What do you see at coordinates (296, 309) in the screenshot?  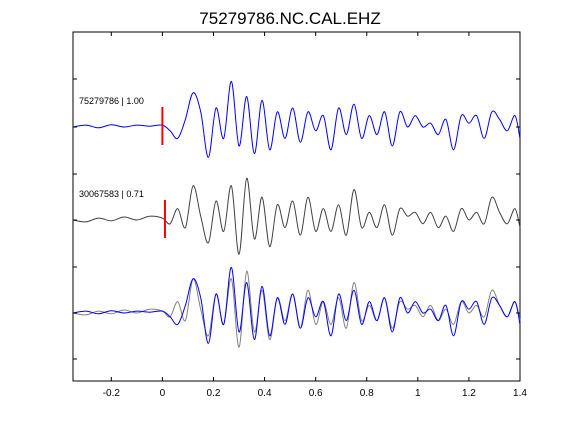 I see `overlay-trace-secondary` at bounding box center [296, 309].